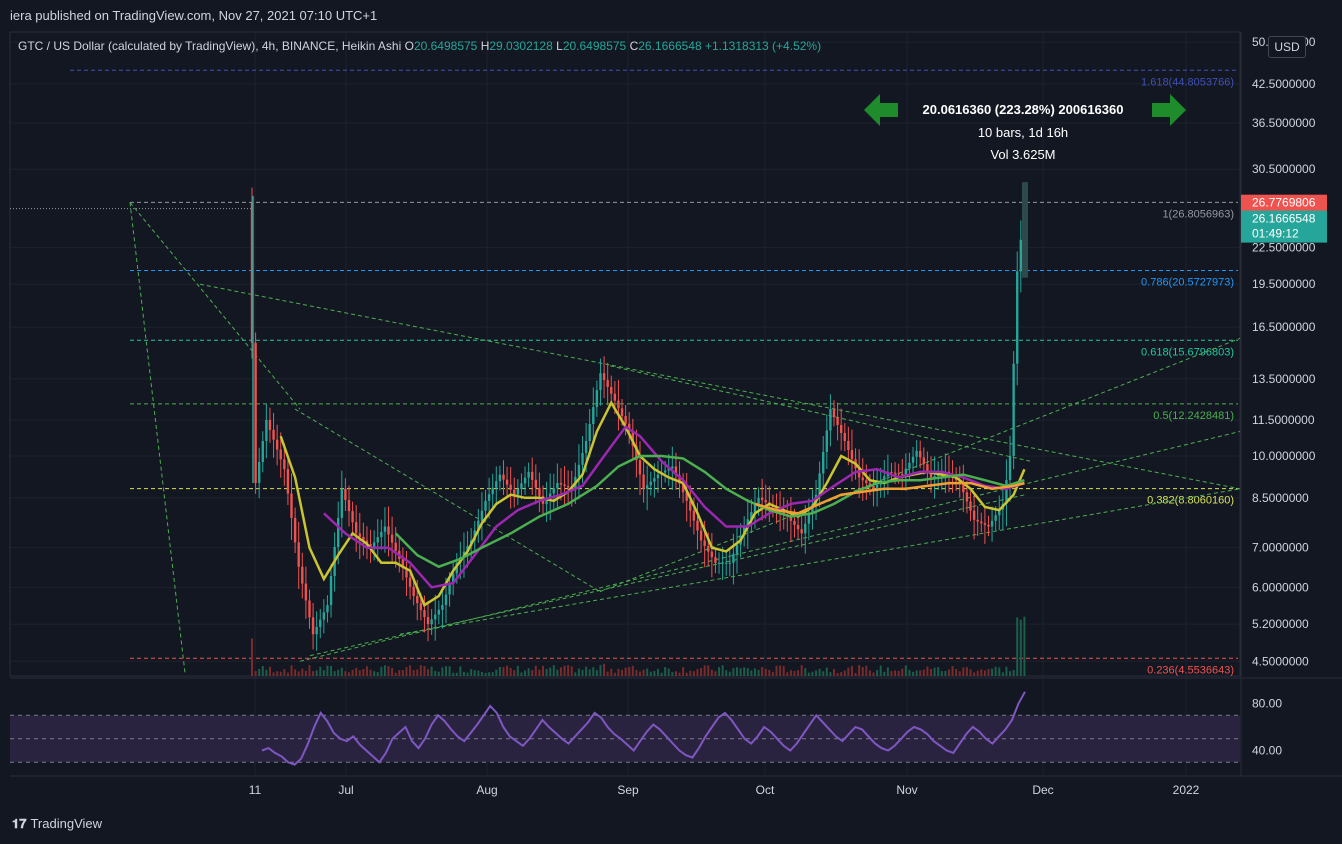 Image resolution: width=1342 pixels, height=844 pixels. What do you see at coordinates (1287, 47) in the screenshot?
I see `currency-button: USD` at bounding box center [1287, 47].